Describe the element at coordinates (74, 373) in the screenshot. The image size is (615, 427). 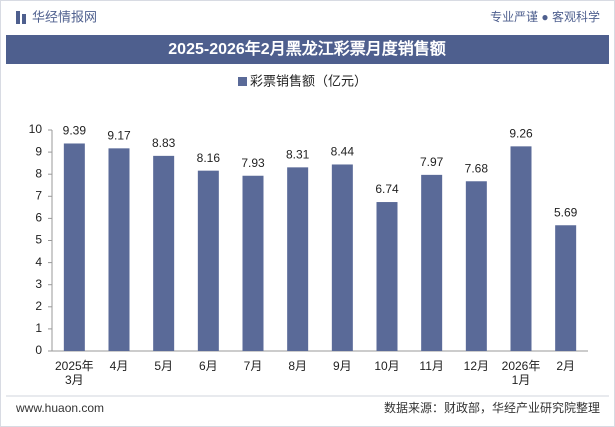
I see `x-tick-label: 2025年 3月` at that location.